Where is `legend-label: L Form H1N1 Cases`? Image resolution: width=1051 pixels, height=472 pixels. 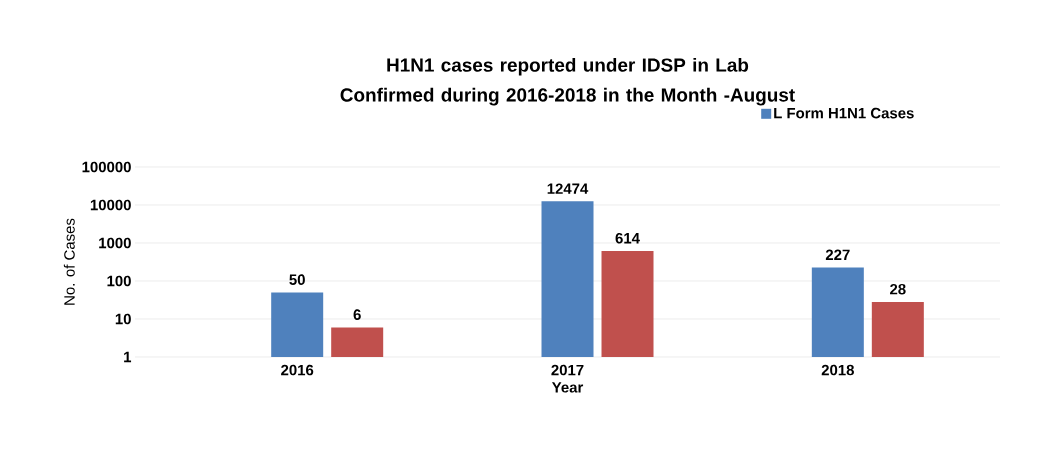
legend-label: L Form H1N1 Cases is located at coordinates (844, 113).